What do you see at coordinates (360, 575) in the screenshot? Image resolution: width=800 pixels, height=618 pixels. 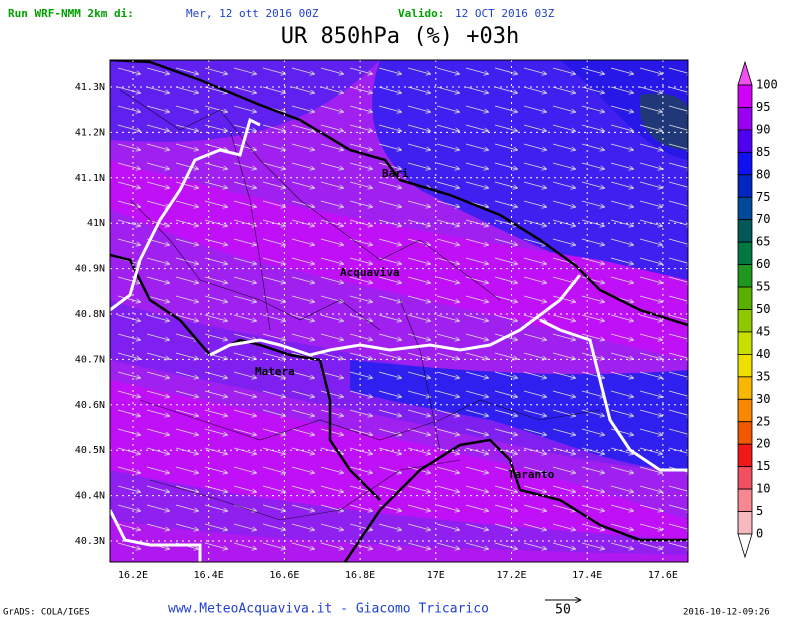 I see `lon-label: 16.8E` at bounding box center [360, 575].